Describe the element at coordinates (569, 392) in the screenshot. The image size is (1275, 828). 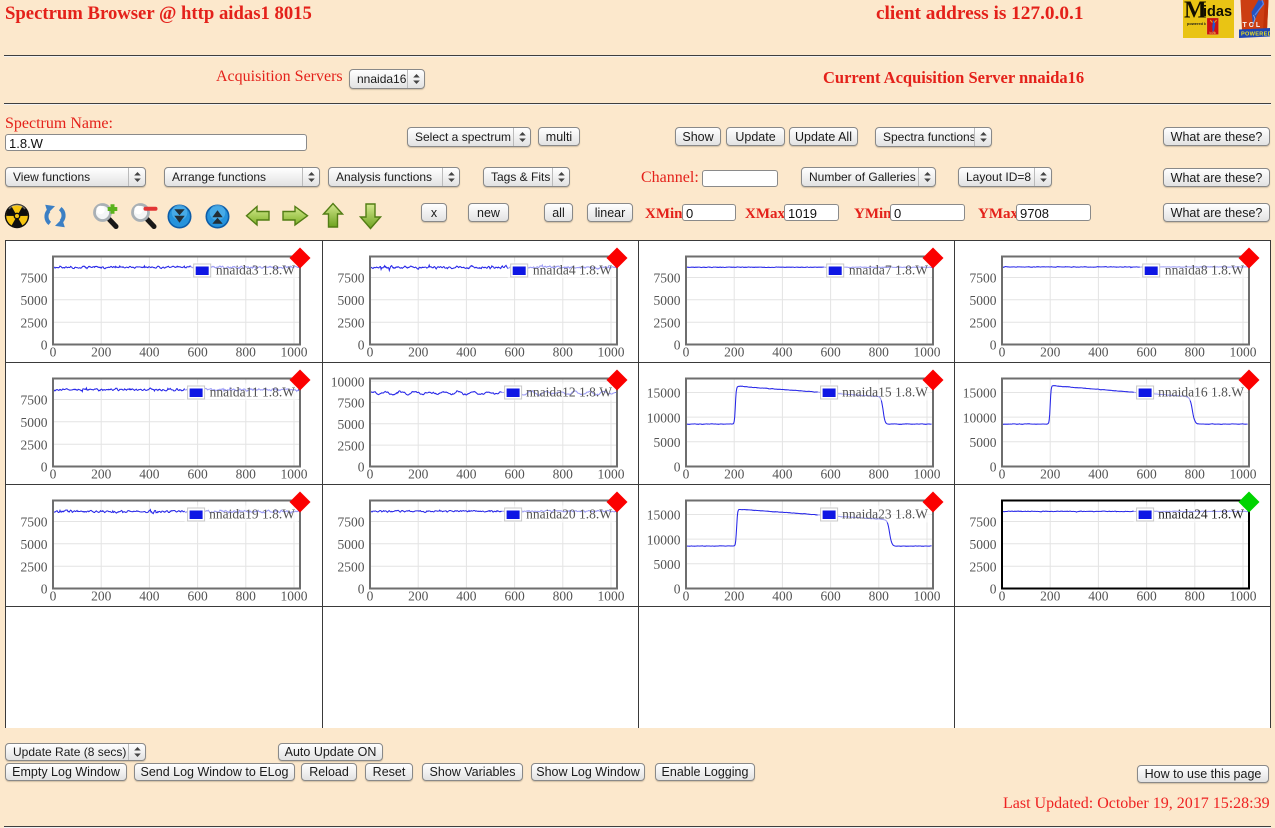
I see `svg-text: nnaida12 1.8.W` at that location.